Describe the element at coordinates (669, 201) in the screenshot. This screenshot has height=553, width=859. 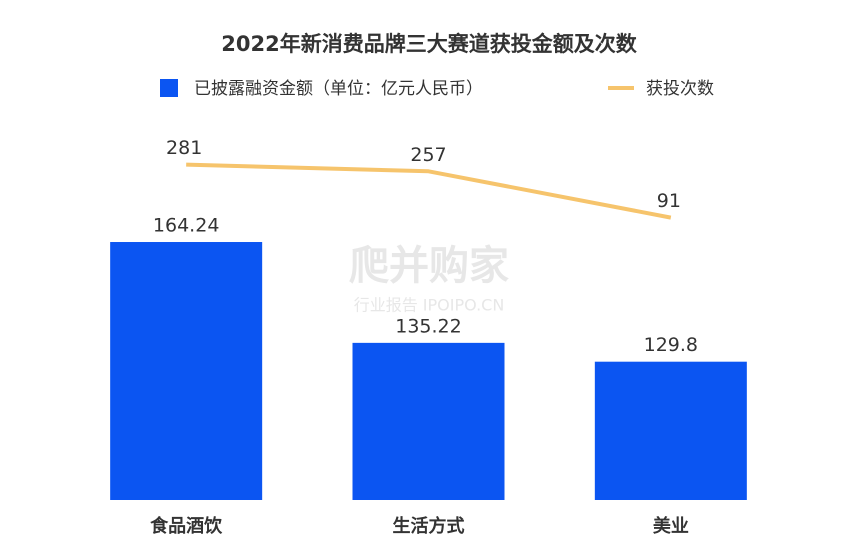
I see `data-label: 91` at that location.